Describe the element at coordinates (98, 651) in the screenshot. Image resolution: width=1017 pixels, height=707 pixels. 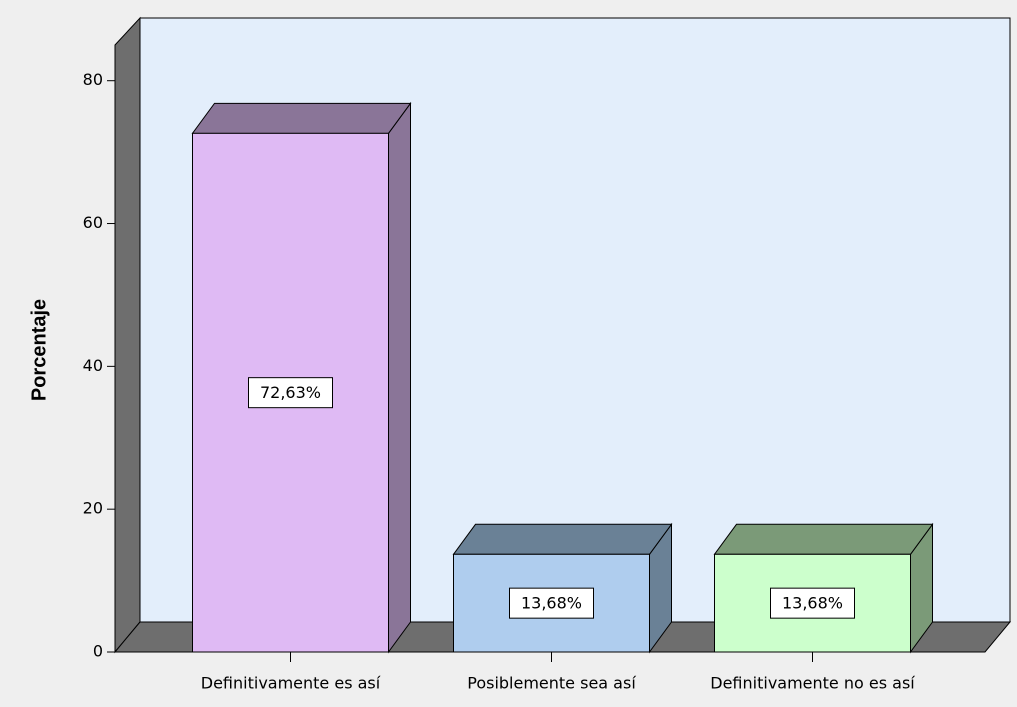
I see `y-tick-label: 0` at that location.